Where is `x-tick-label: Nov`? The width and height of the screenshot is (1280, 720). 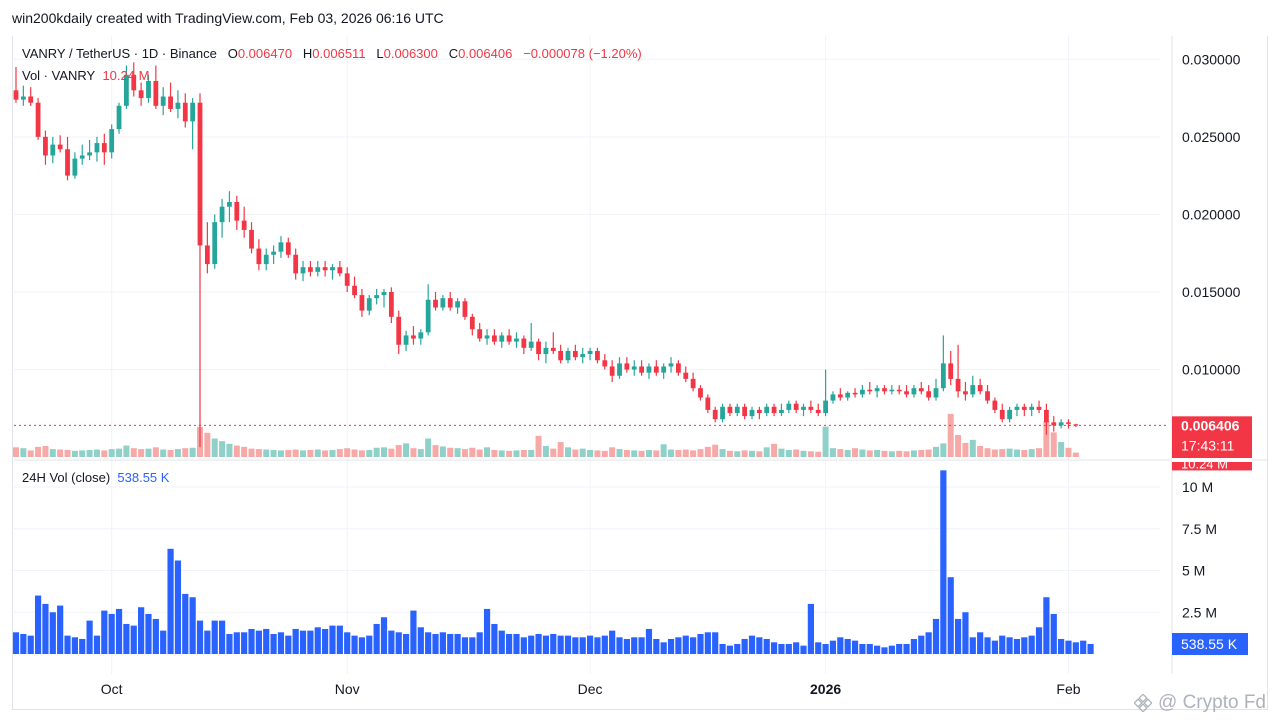
x-tick-label: Nov is located at coordinates (347, 689).